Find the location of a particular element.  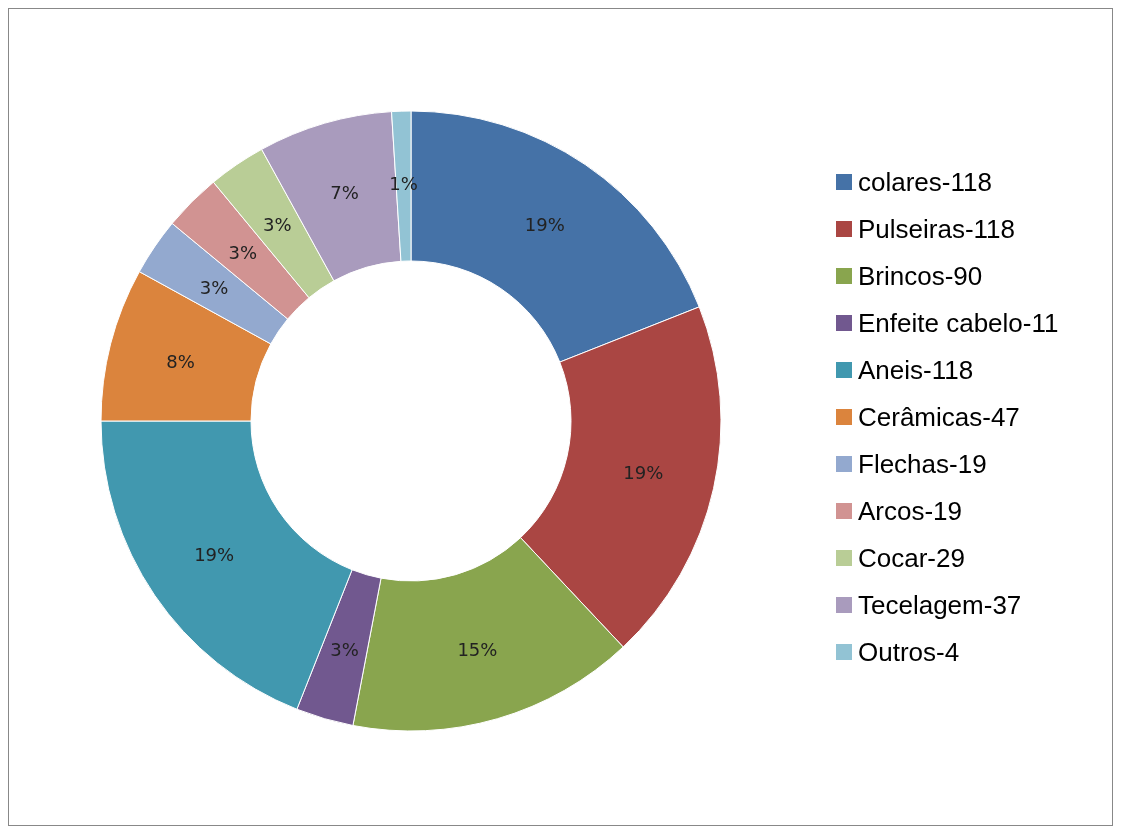

legend-label: Flechas-19 is located at coordinates (922, 464).